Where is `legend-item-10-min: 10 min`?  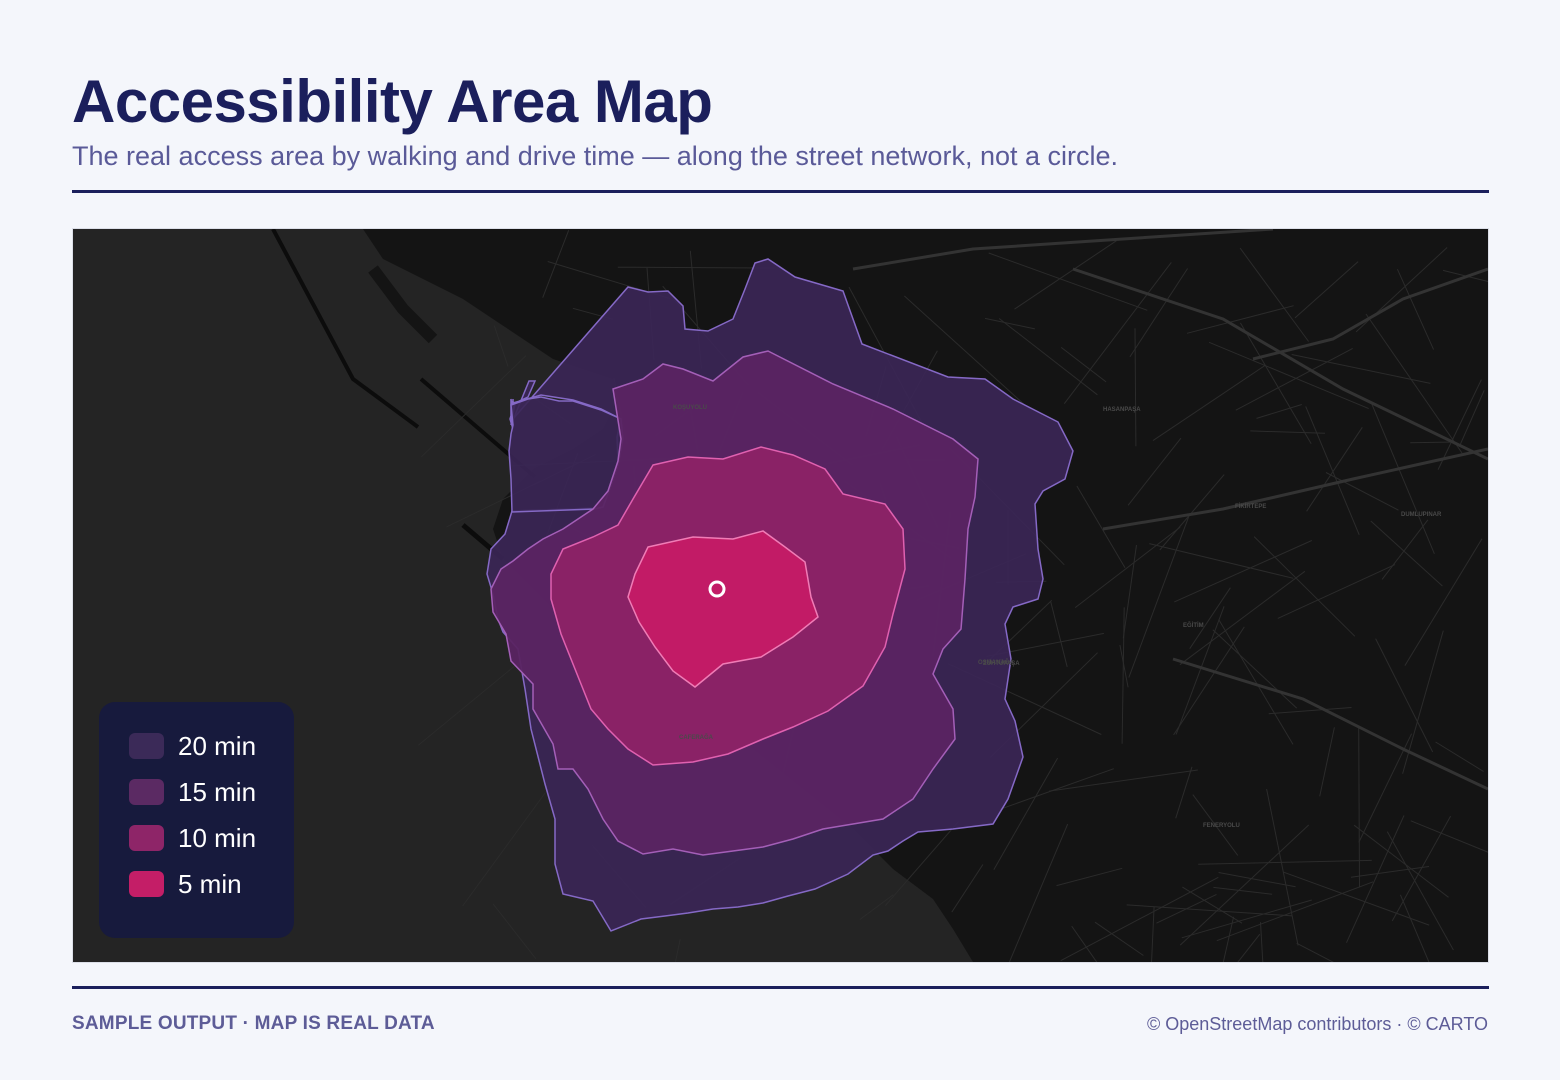
legend-item-10-min: 10 min is located at coordinates (192, 838).